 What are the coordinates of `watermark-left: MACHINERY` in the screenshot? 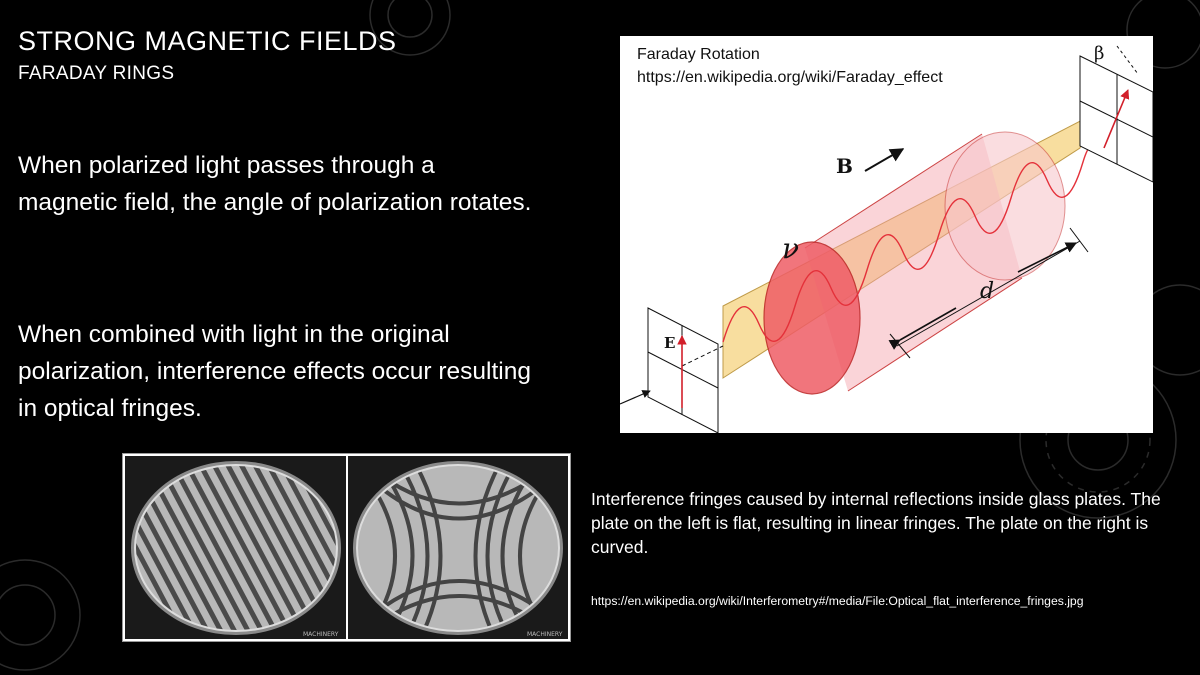 It's located at (321, 634).